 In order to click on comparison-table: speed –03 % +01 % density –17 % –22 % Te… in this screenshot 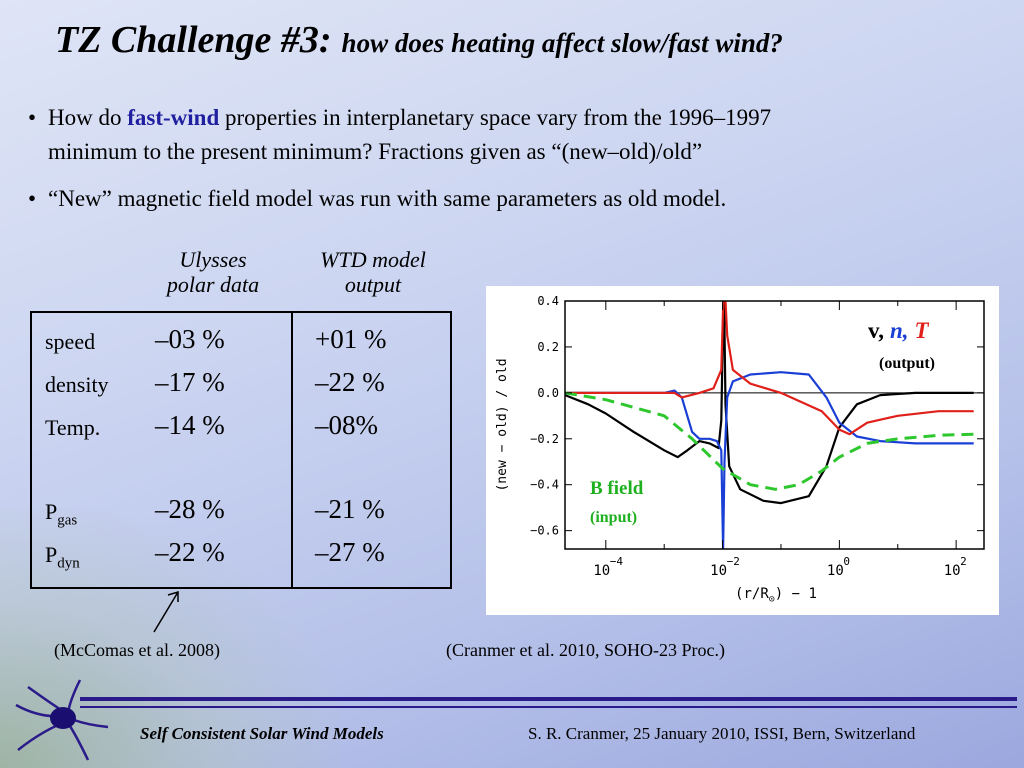, I will do `click(241, 450)`.